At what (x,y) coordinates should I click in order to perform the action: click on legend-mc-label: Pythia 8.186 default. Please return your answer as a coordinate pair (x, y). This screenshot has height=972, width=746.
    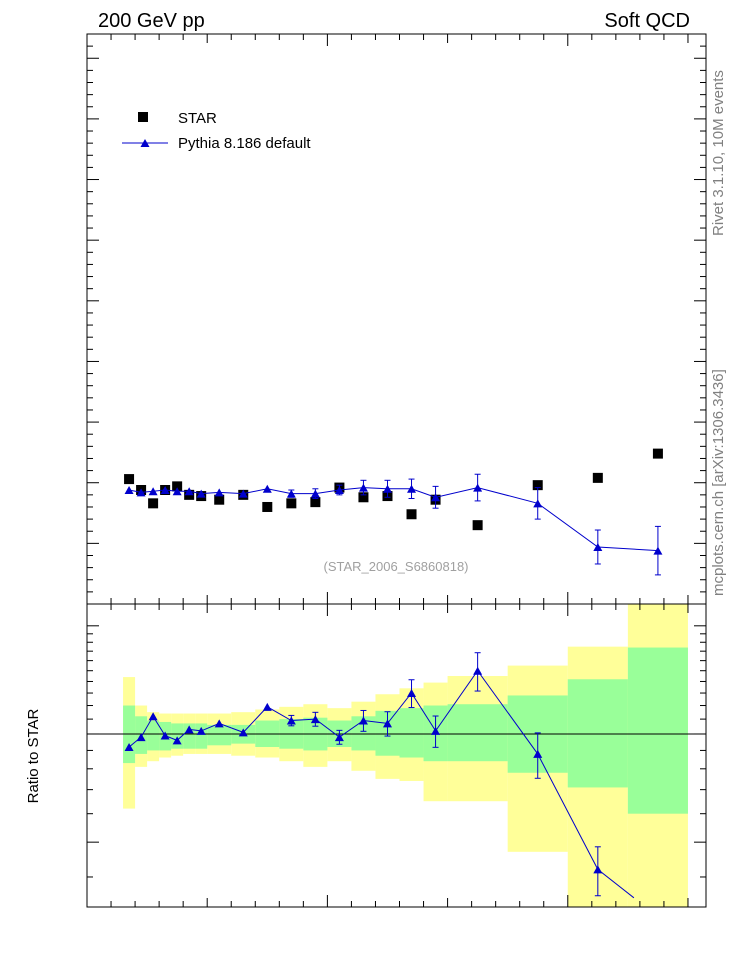
    Looking at the image, I should click on (244, 143).